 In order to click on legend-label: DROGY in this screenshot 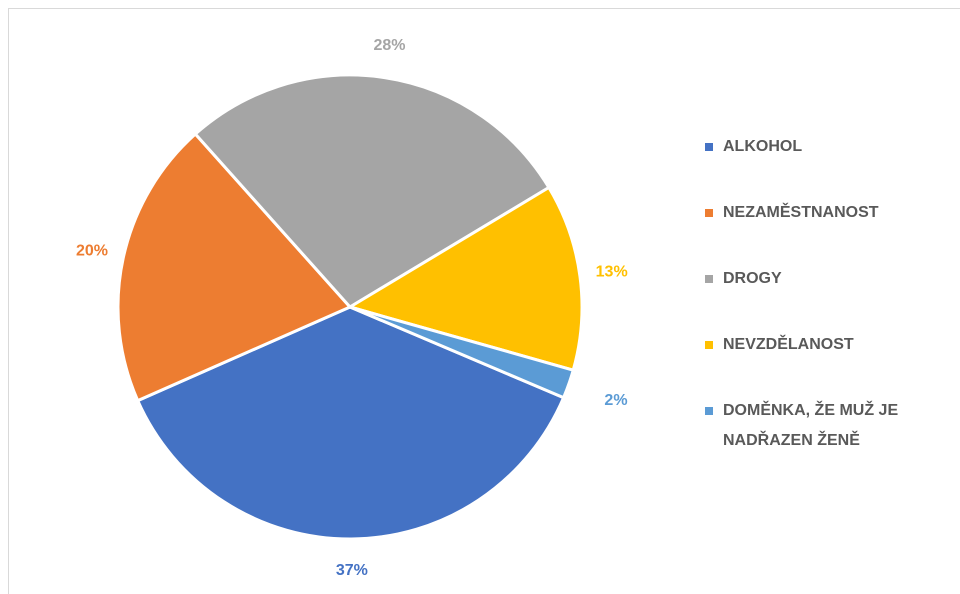, I will do `click(752, 278)`.